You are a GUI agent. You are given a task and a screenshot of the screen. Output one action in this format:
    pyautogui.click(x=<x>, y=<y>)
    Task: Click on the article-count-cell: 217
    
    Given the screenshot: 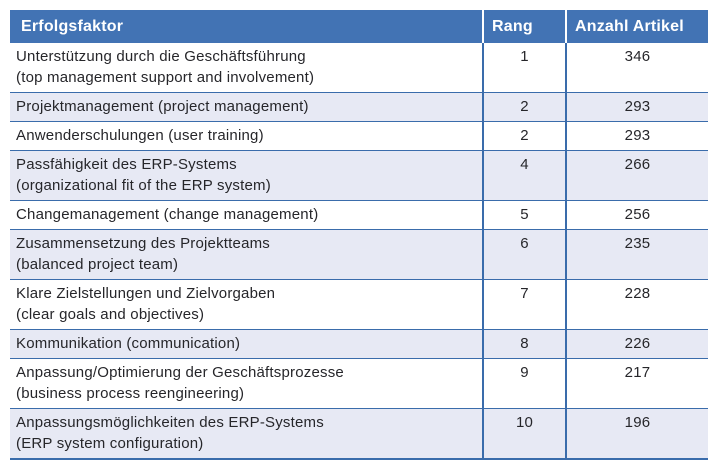 What is the action you would take?
    pyautogui.click(x=636, y=383)
    